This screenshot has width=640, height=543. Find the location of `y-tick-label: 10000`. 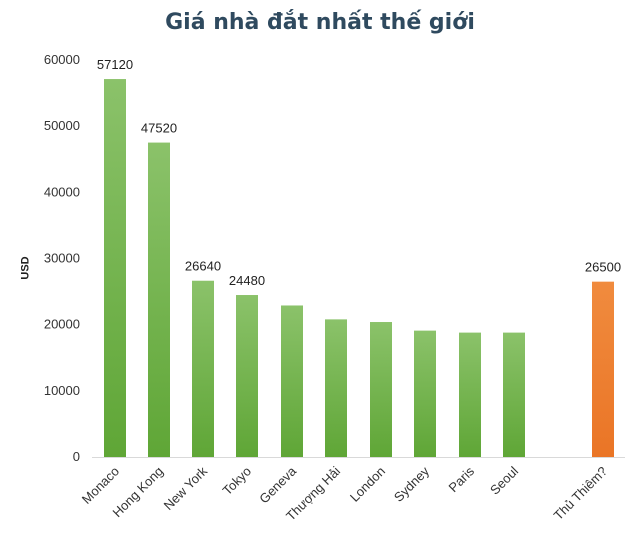

y-tick-label: 10000 is located at coordinates (62, 390).